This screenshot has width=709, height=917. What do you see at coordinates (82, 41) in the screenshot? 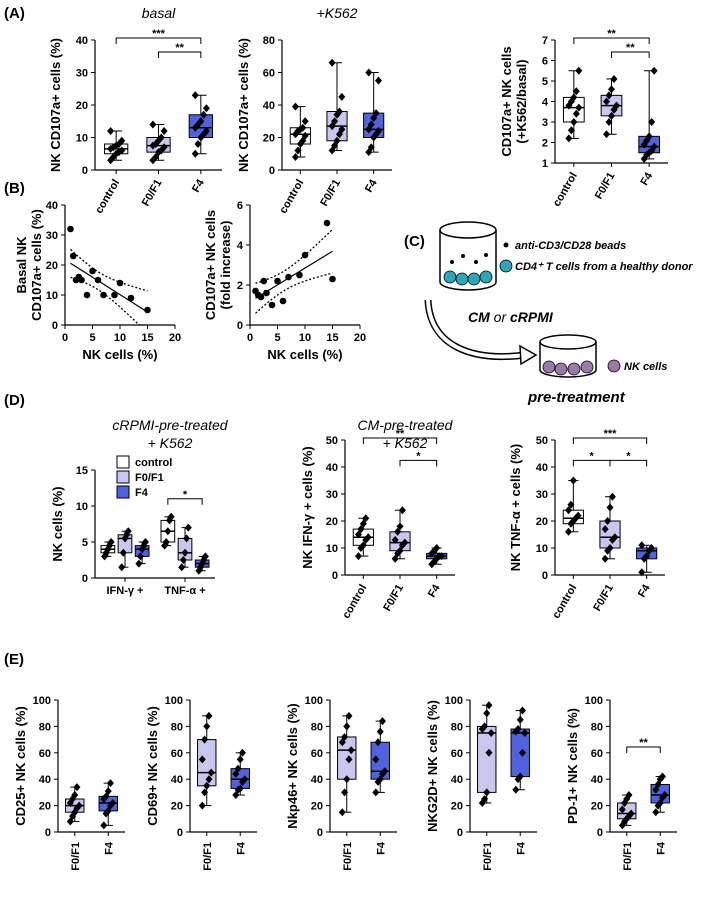
I see `y-tick-label: 40` at bounding box center [82, 41].